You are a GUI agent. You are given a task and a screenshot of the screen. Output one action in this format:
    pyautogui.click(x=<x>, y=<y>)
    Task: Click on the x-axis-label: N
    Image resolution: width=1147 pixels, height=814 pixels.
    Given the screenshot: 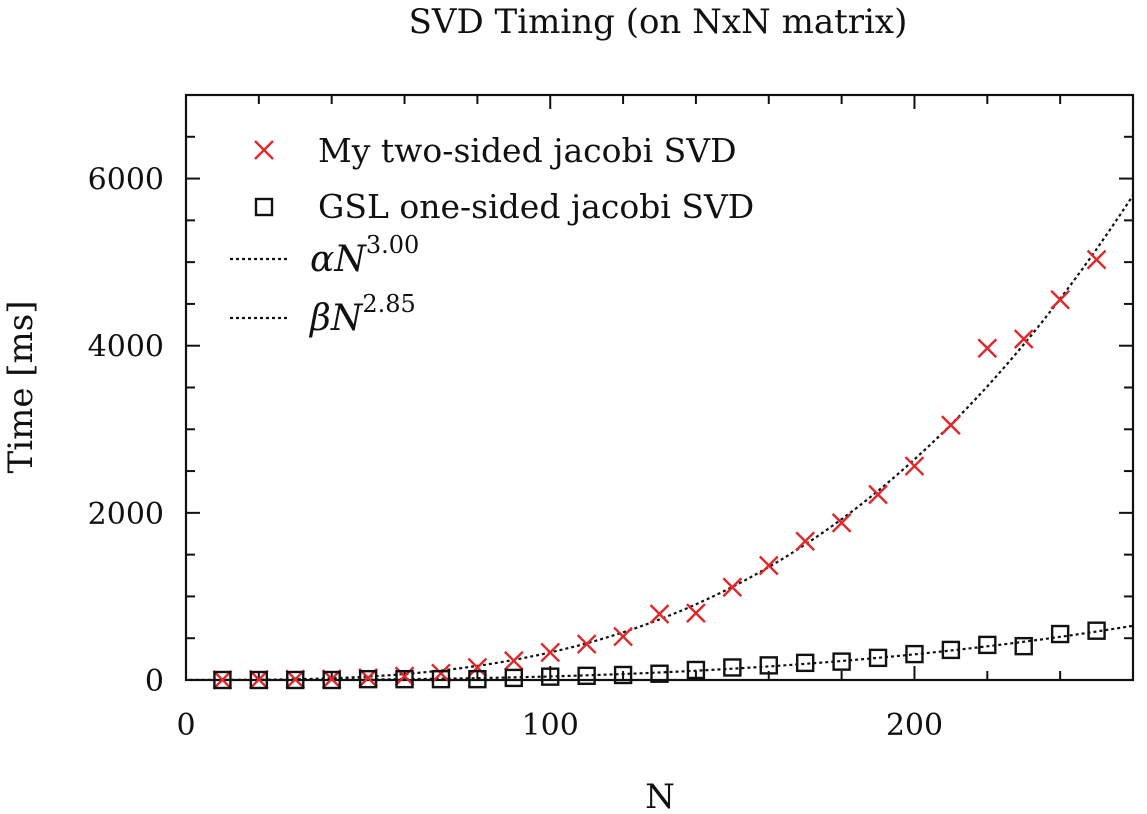 What is the action you would take?
    pyautogui.click(x=660, y=795)
    